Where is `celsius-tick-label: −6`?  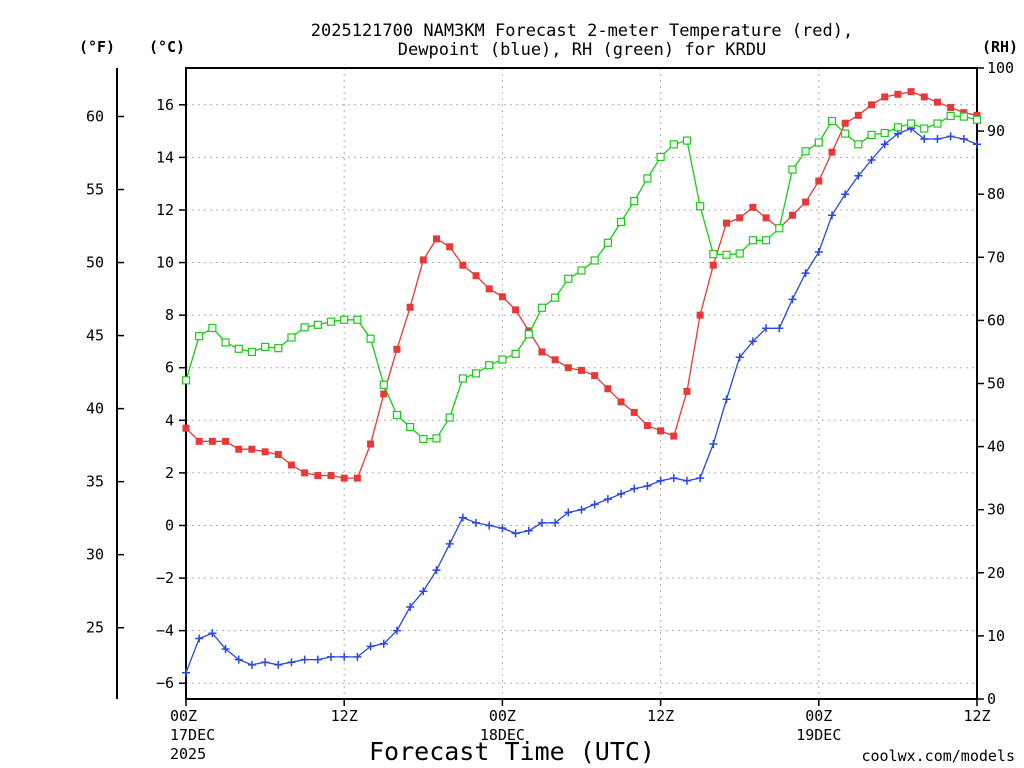 celsius-tick-label: −6 is located at coordinates (165, 683).